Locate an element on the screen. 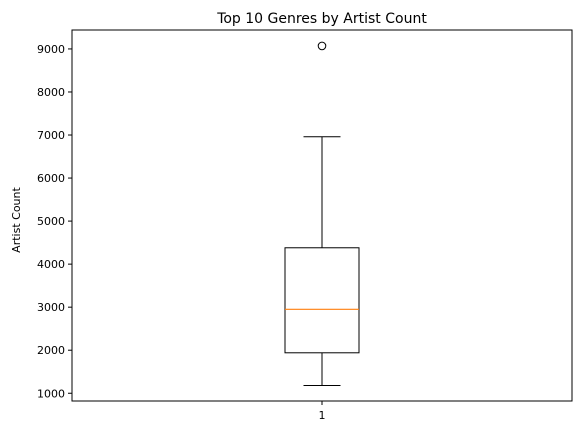  iqr-box is located at coordinates (322, 300).